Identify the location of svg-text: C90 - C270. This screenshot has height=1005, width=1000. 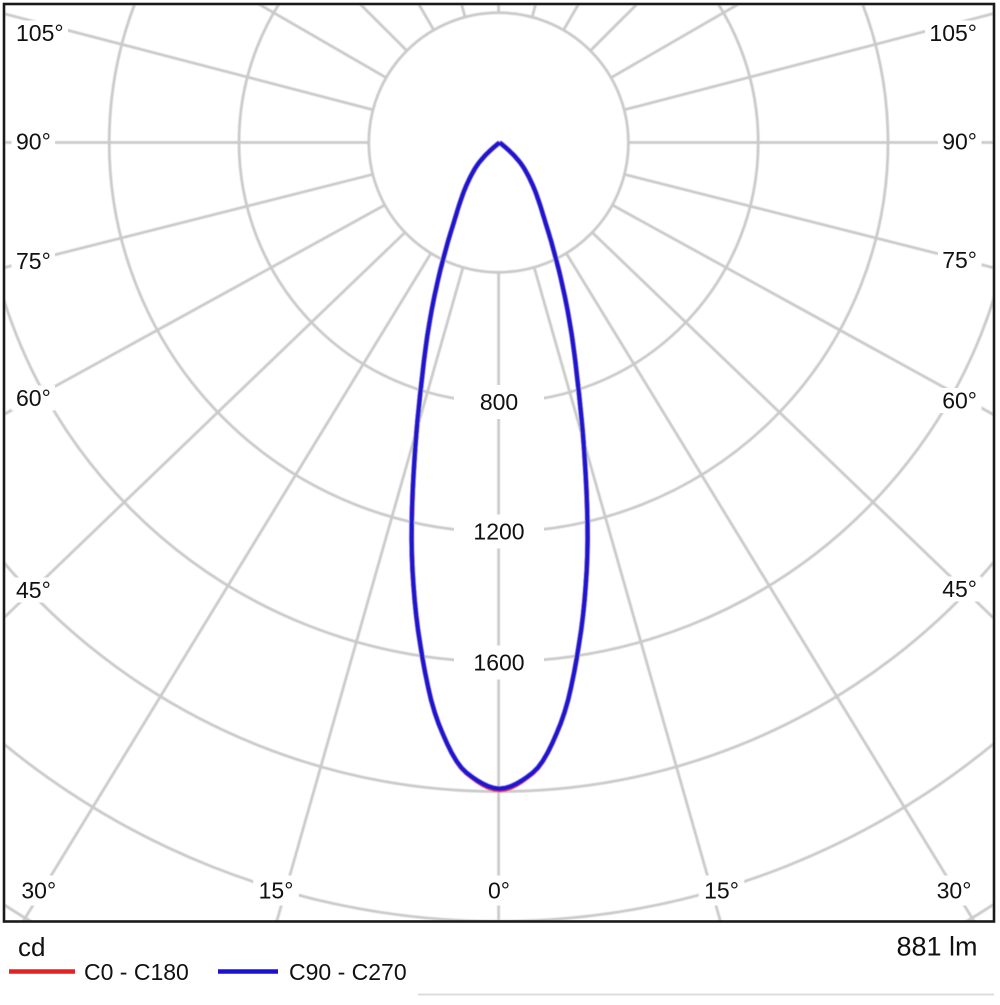
(348, 972).